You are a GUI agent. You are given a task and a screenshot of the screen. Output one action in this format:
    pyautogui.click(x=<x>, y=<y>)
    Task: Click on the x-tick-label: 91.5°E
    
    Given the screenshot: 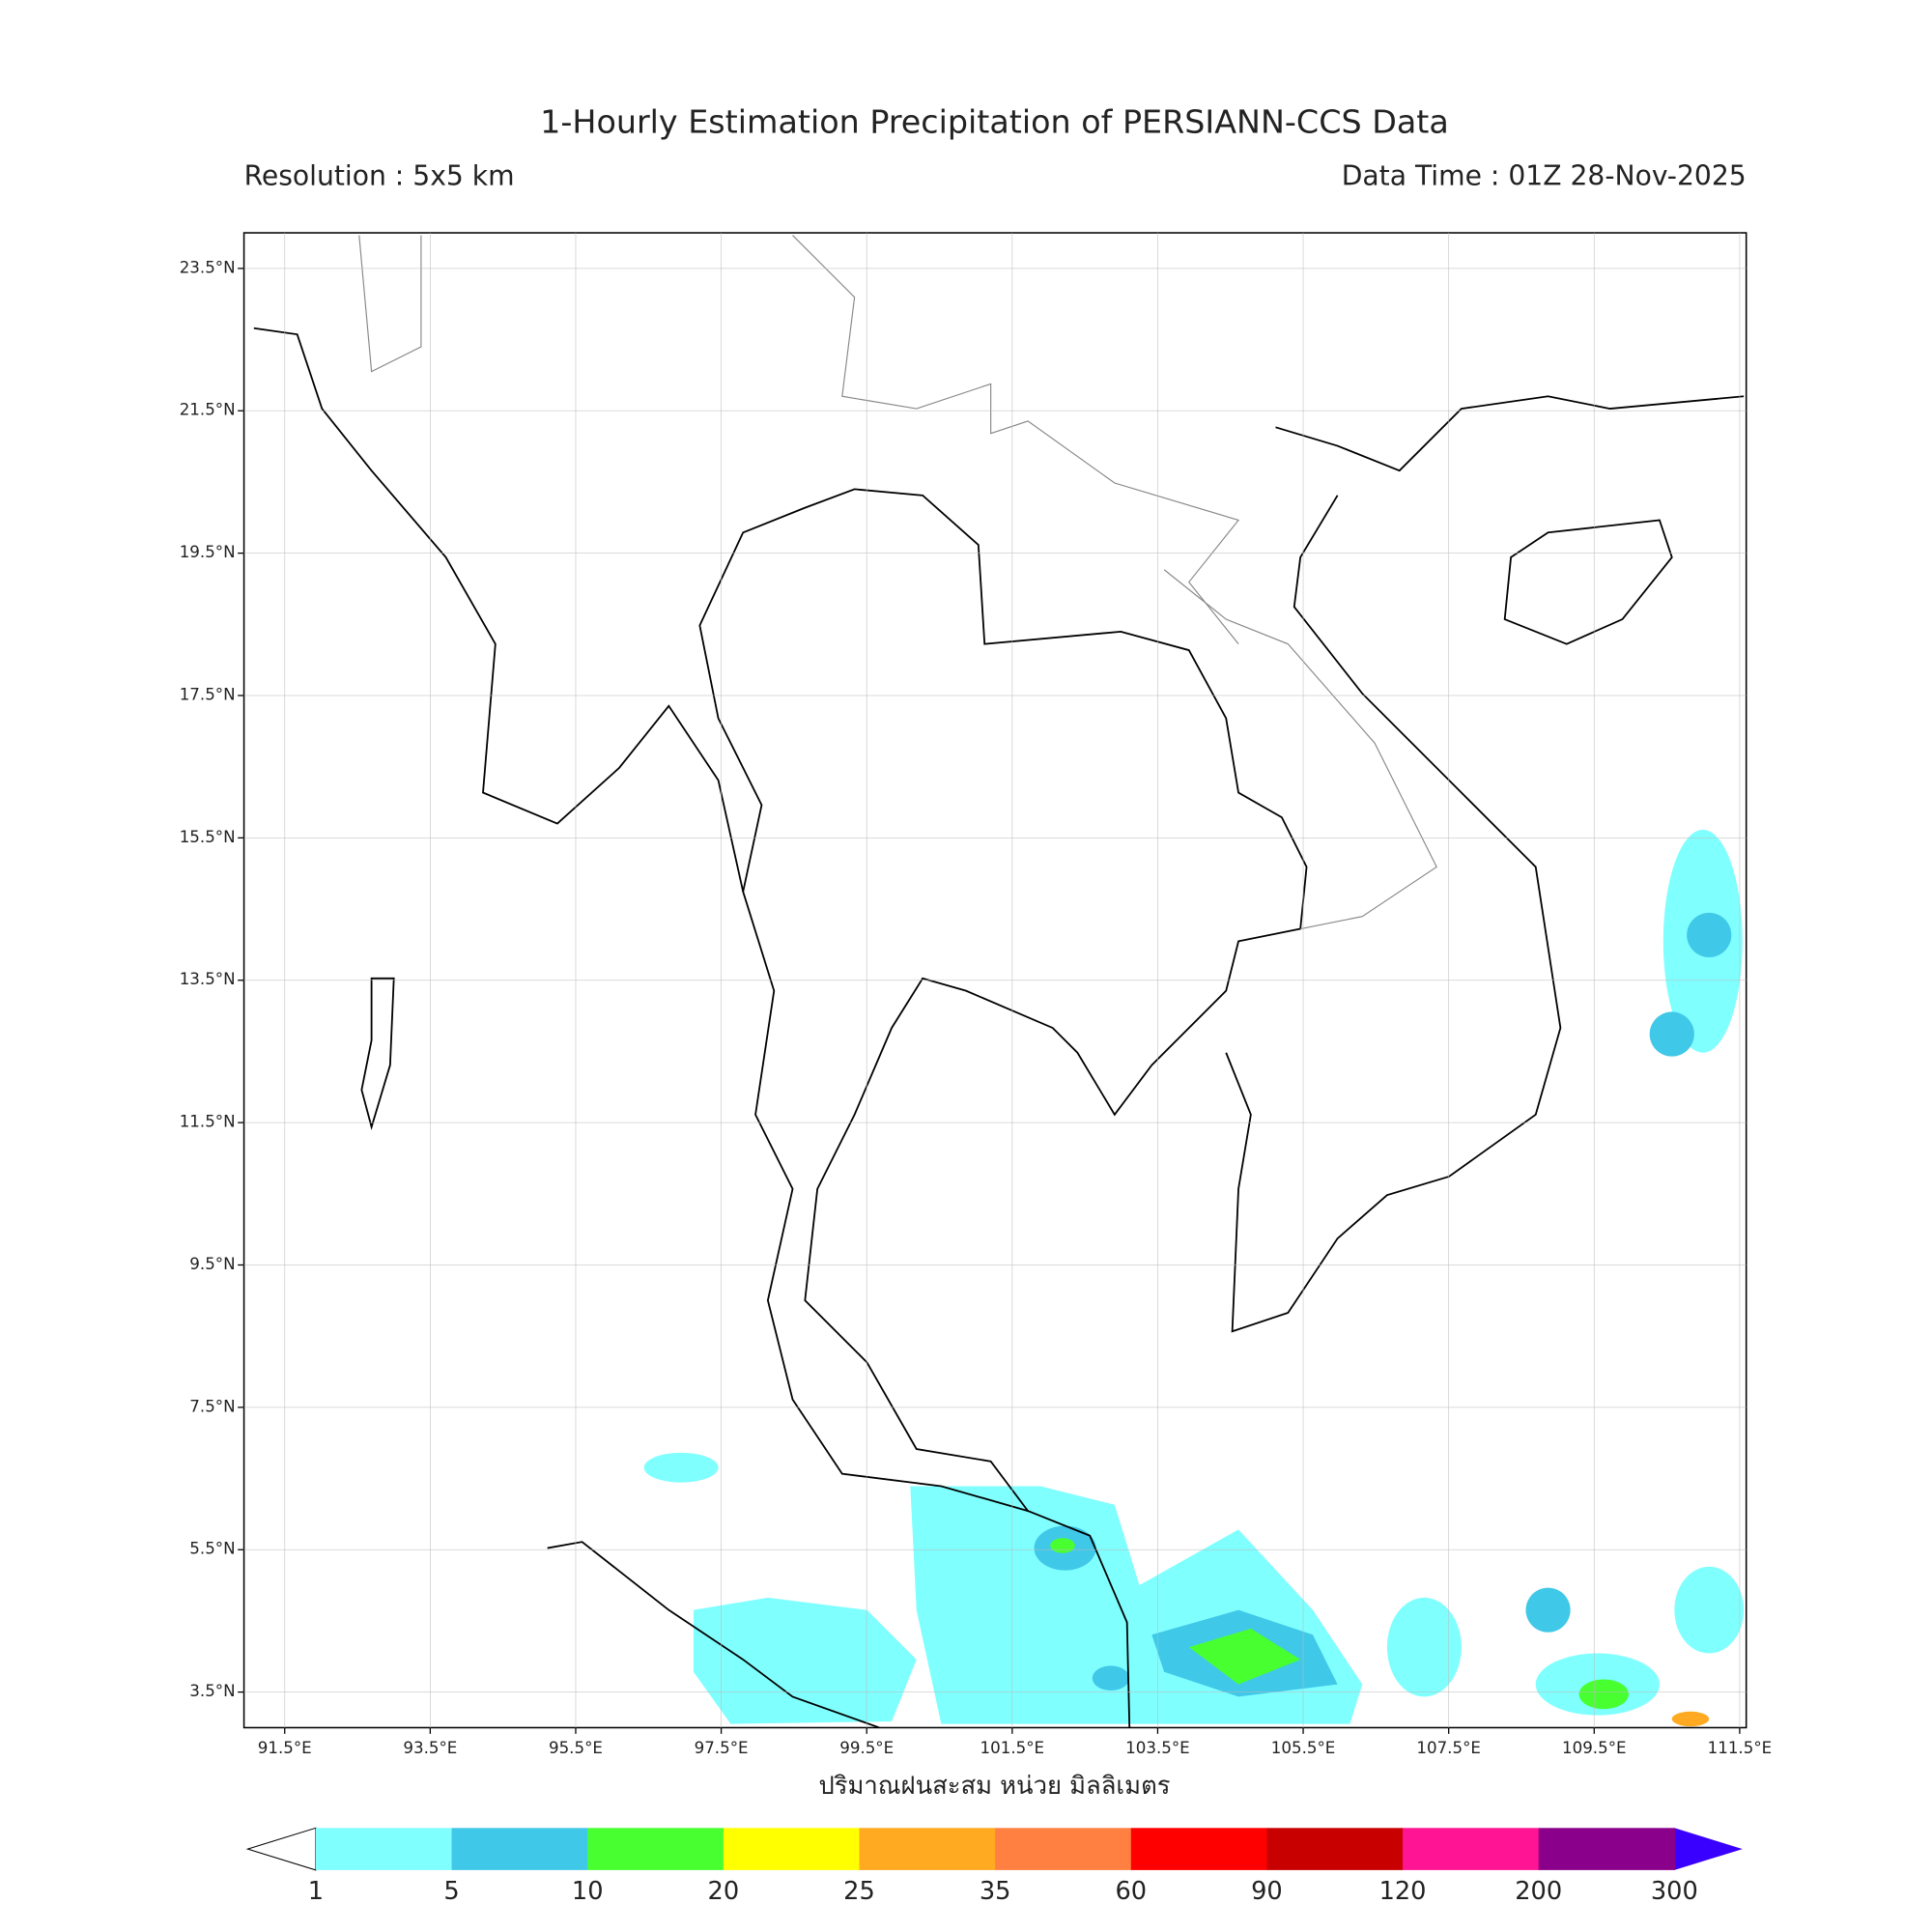 What is the action you would take?
    pyautogui.click(x=285, y=1748)
    